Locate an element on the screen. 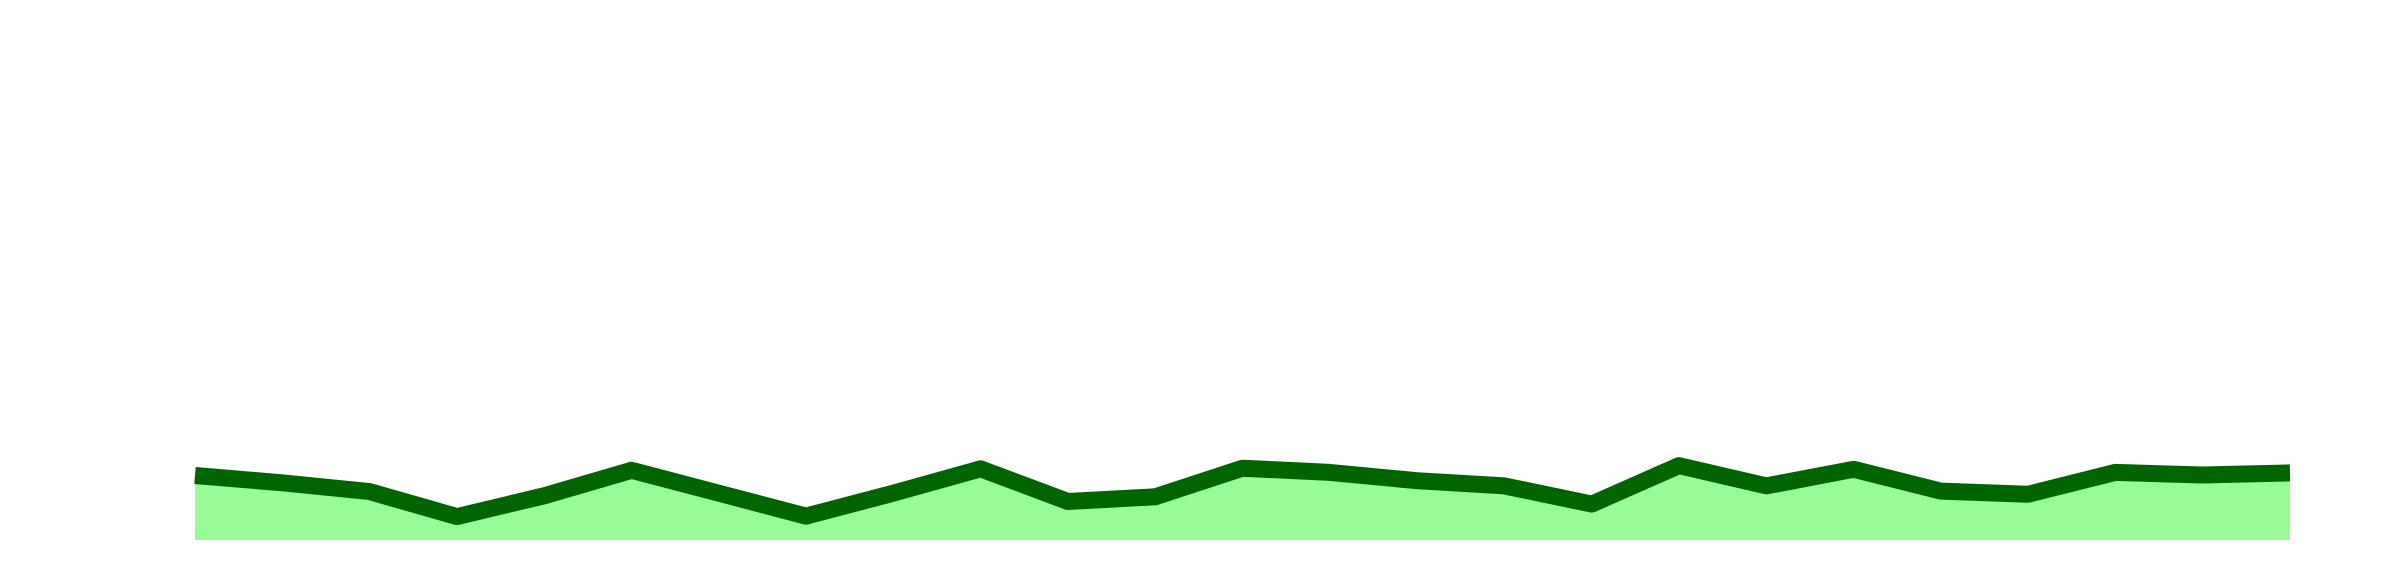 The image size is (2400, 570). series-area-fill is located at coordinates (1242, 502).